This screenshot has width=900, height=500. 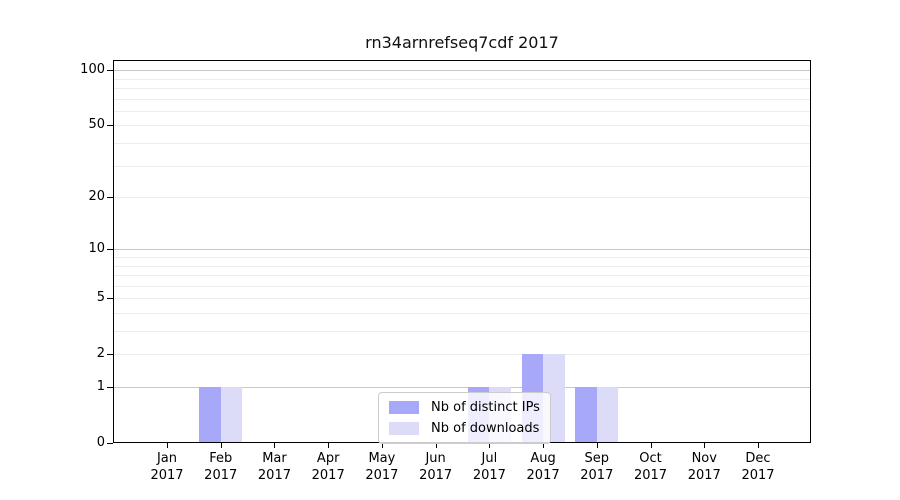 What do you see at coordinates (274, 458) in the screenshot?
I see `x-tick-month: Mar` at bounding box center [274, 458].